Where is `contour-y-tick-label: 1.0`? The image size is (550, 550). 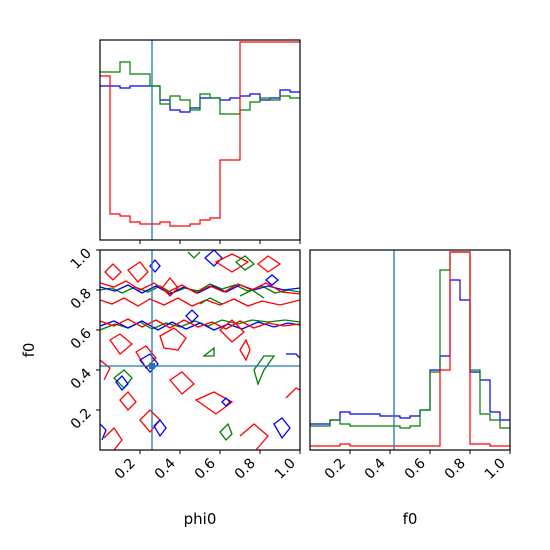
contour-y-tick-label: 1.0 is located at coordinates (81, 259).